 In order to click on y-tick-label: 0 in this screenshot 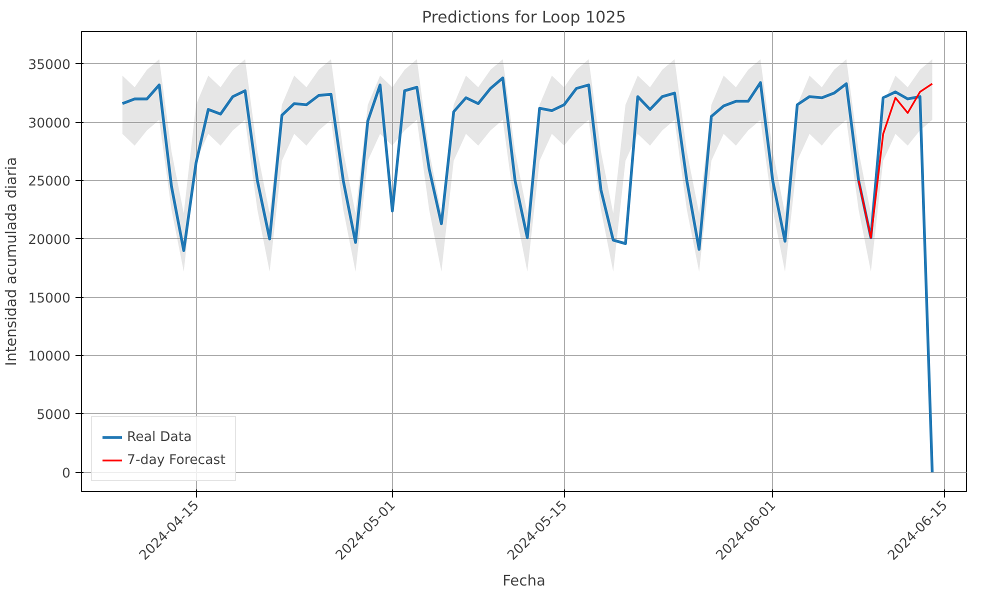, I will do `click(66, 474)`.